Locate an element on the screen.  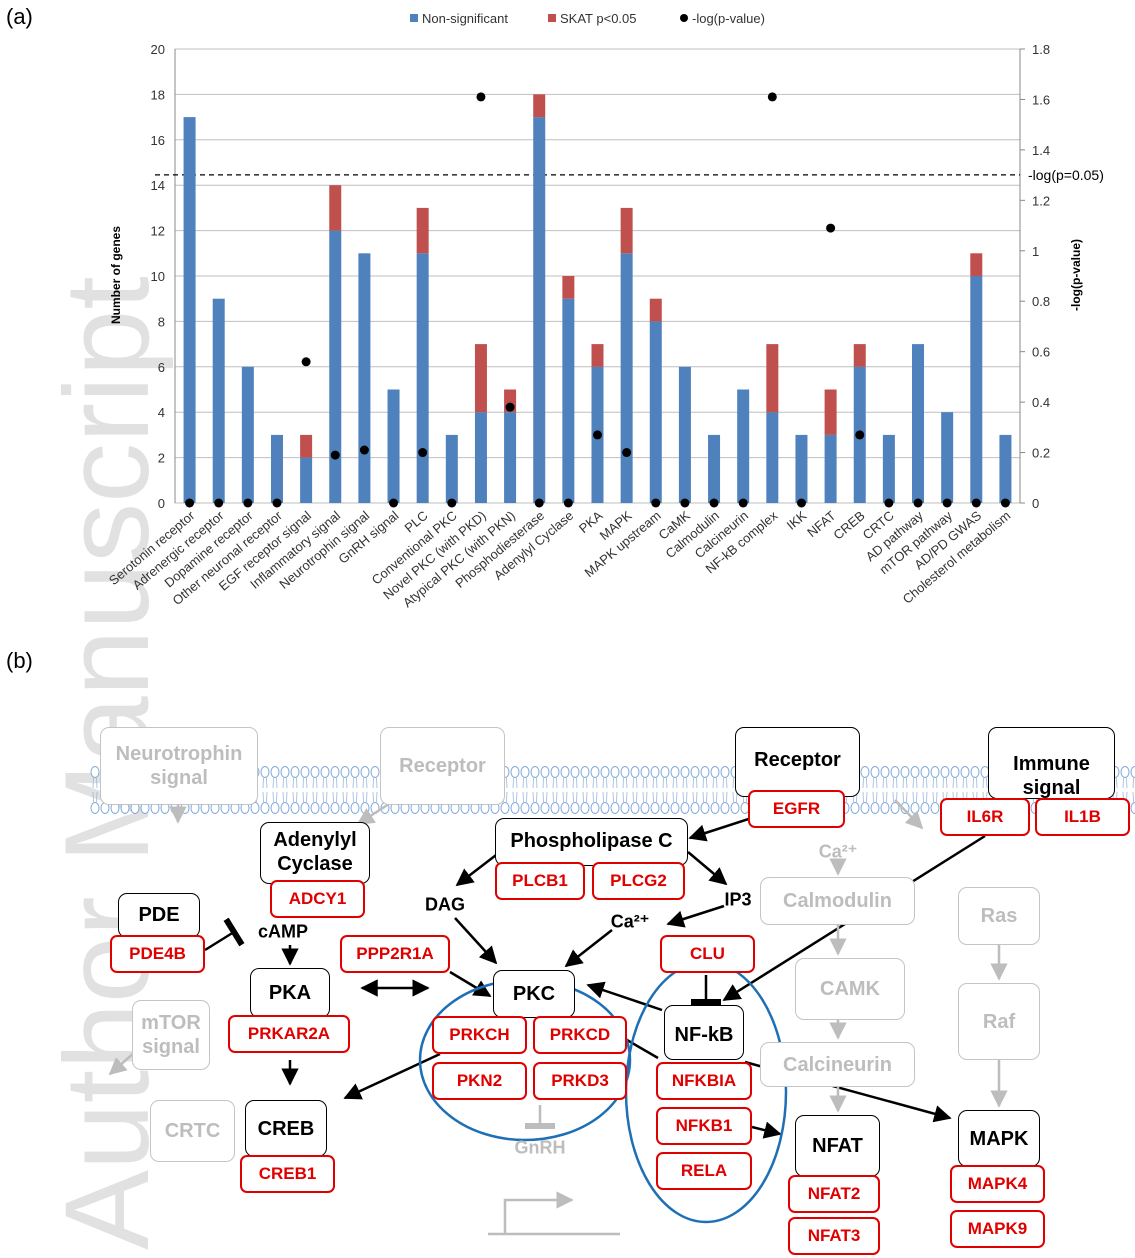
gene-box: CLU is located at coordinates (707, 954).